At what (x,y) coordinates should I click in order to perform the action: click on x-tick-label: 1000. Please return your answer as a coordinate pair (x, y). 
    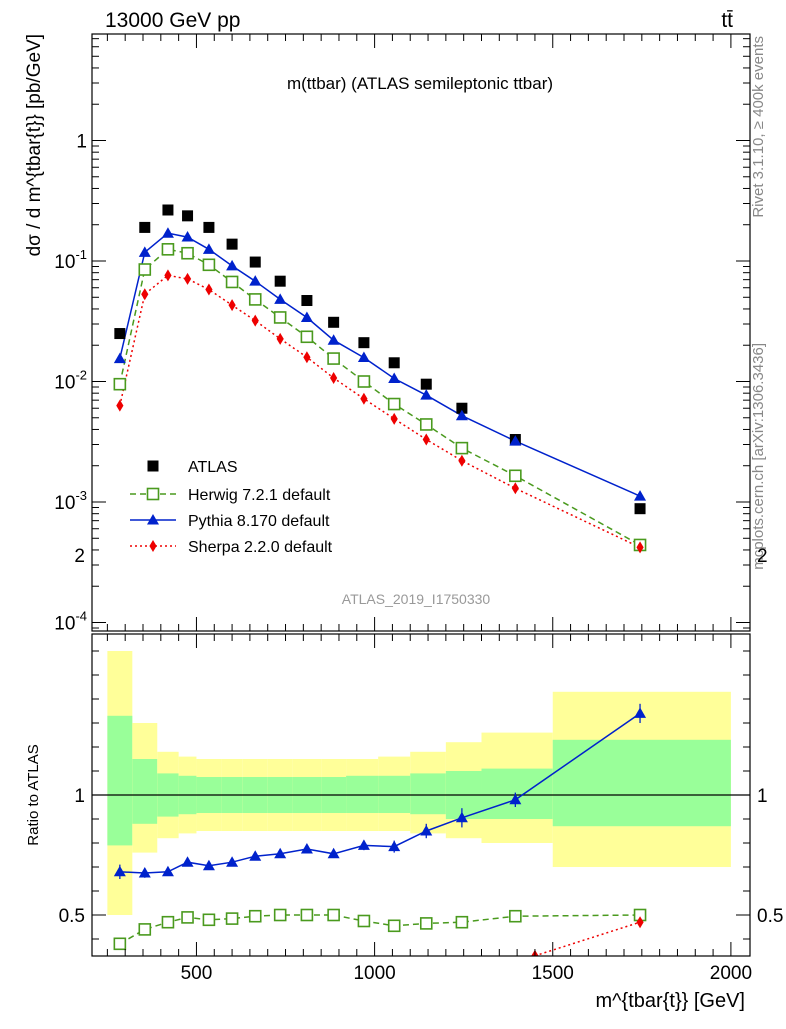
    Looking at the image, I should click on (374, 973).